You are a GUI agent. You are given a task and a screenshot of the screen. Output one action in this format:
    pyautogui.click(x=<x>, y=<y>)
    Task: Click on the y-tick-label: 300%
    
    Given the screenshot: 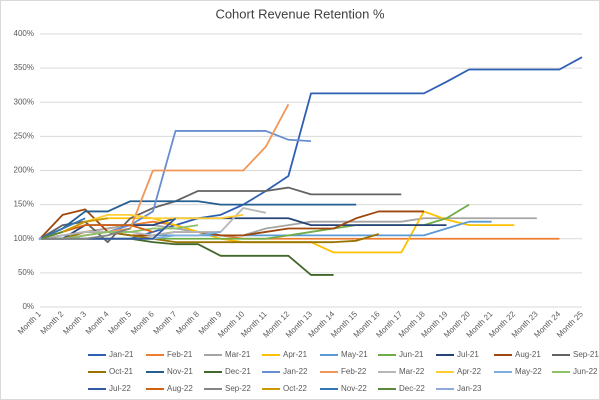 What is the action you would take?
    pyautogui.click(x=24, y=101)
    